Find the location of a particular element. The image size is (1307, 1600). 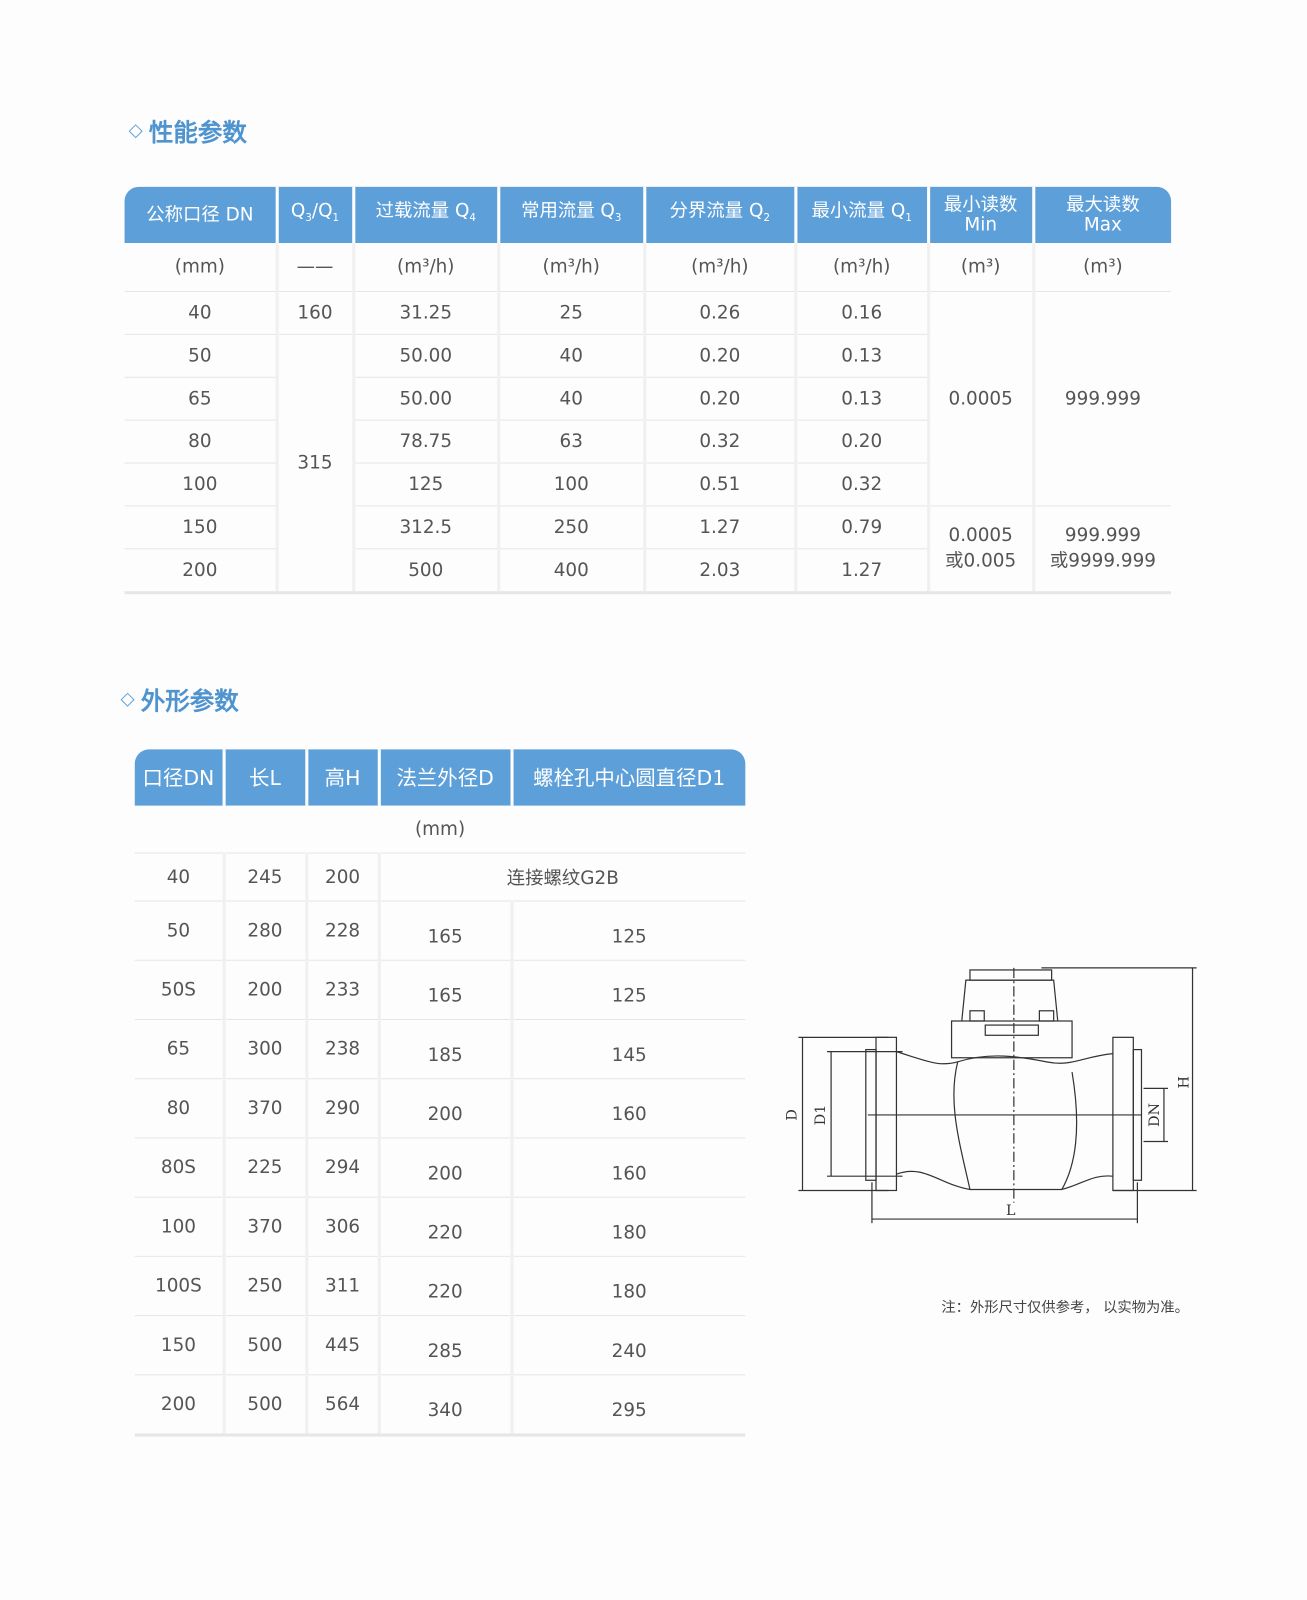

cell-h: 228 is located at coordinates (341, 931).